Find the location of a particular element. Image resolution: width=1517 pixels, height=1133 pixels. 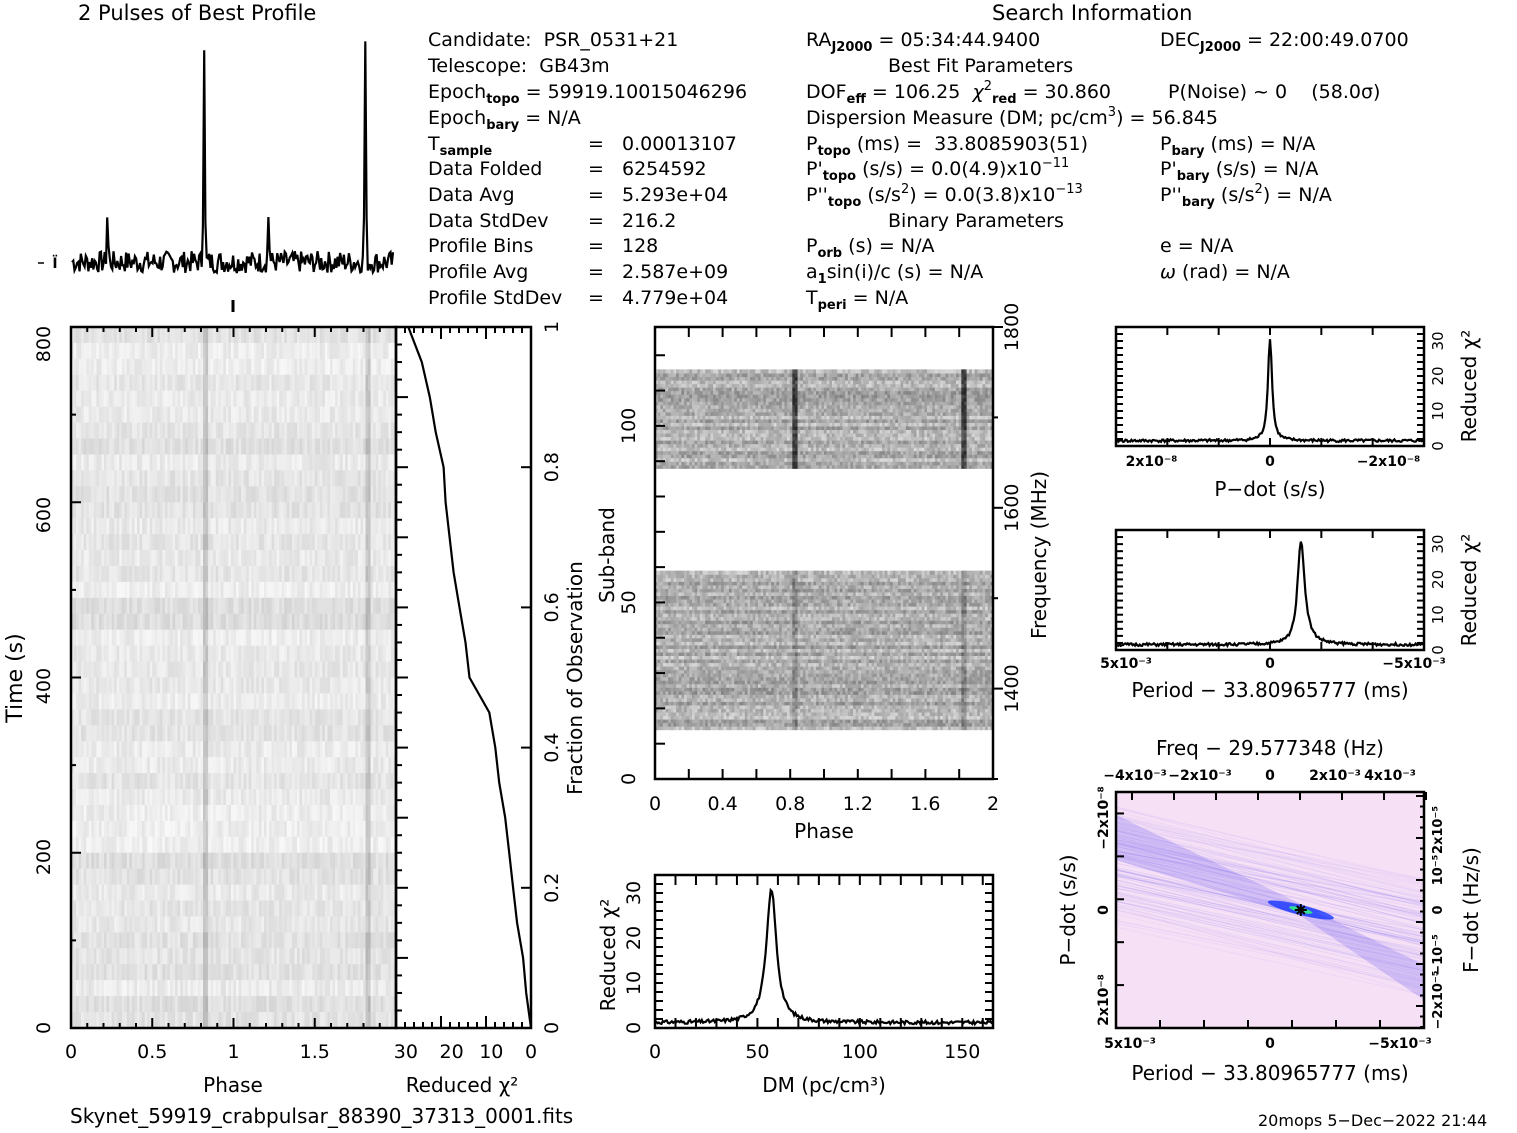

j2000-sub: J2000 is located at coordinates (852, 47).